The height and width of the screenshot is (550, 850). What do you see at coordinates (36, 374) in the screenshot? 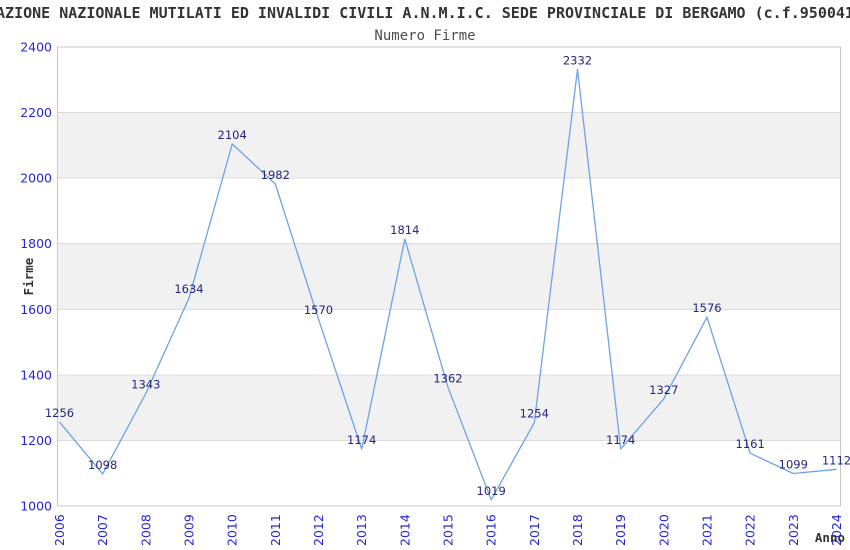
I see `y-tick-label: 1400` at bounding box center [36, 374].